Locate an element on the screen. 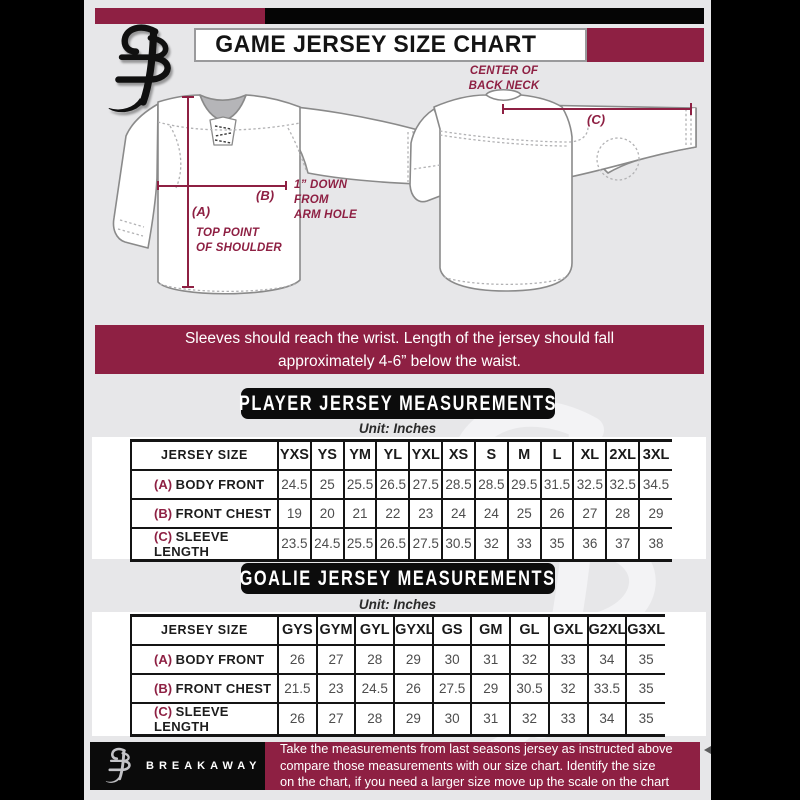 This screenshot has width=800, height=800. measure-line-b is located at coordinates (222, 186).